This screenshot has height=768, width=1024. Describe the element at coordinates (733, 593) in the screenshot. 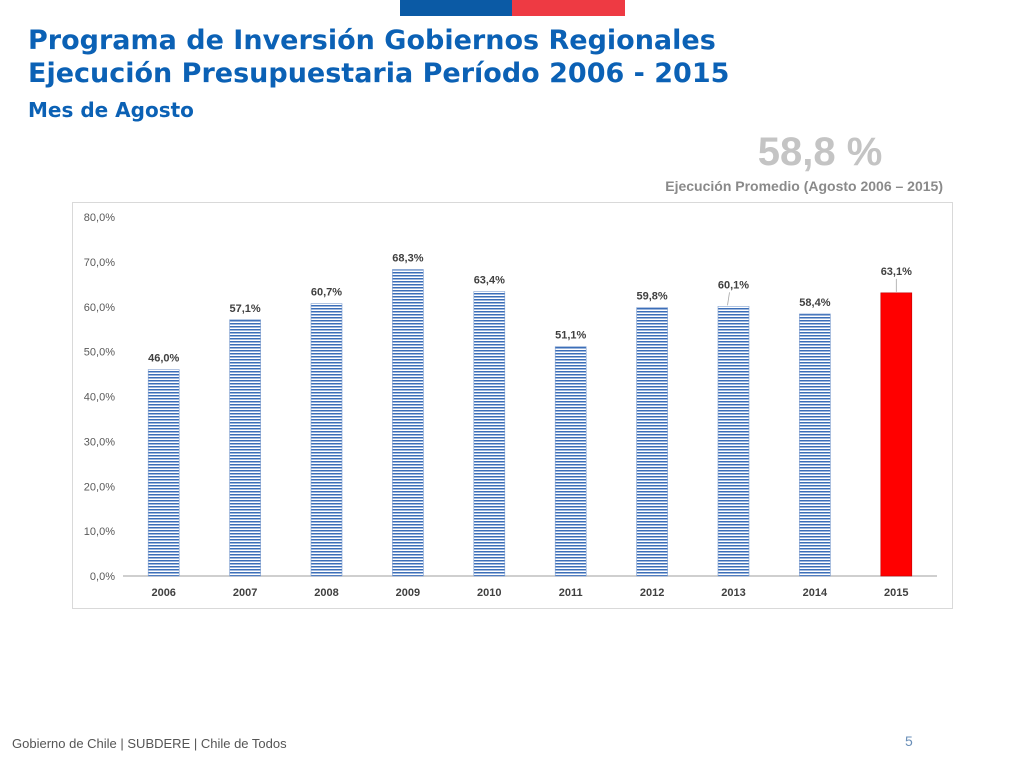

I see `x-tick-label-2013: 2013` at that location.